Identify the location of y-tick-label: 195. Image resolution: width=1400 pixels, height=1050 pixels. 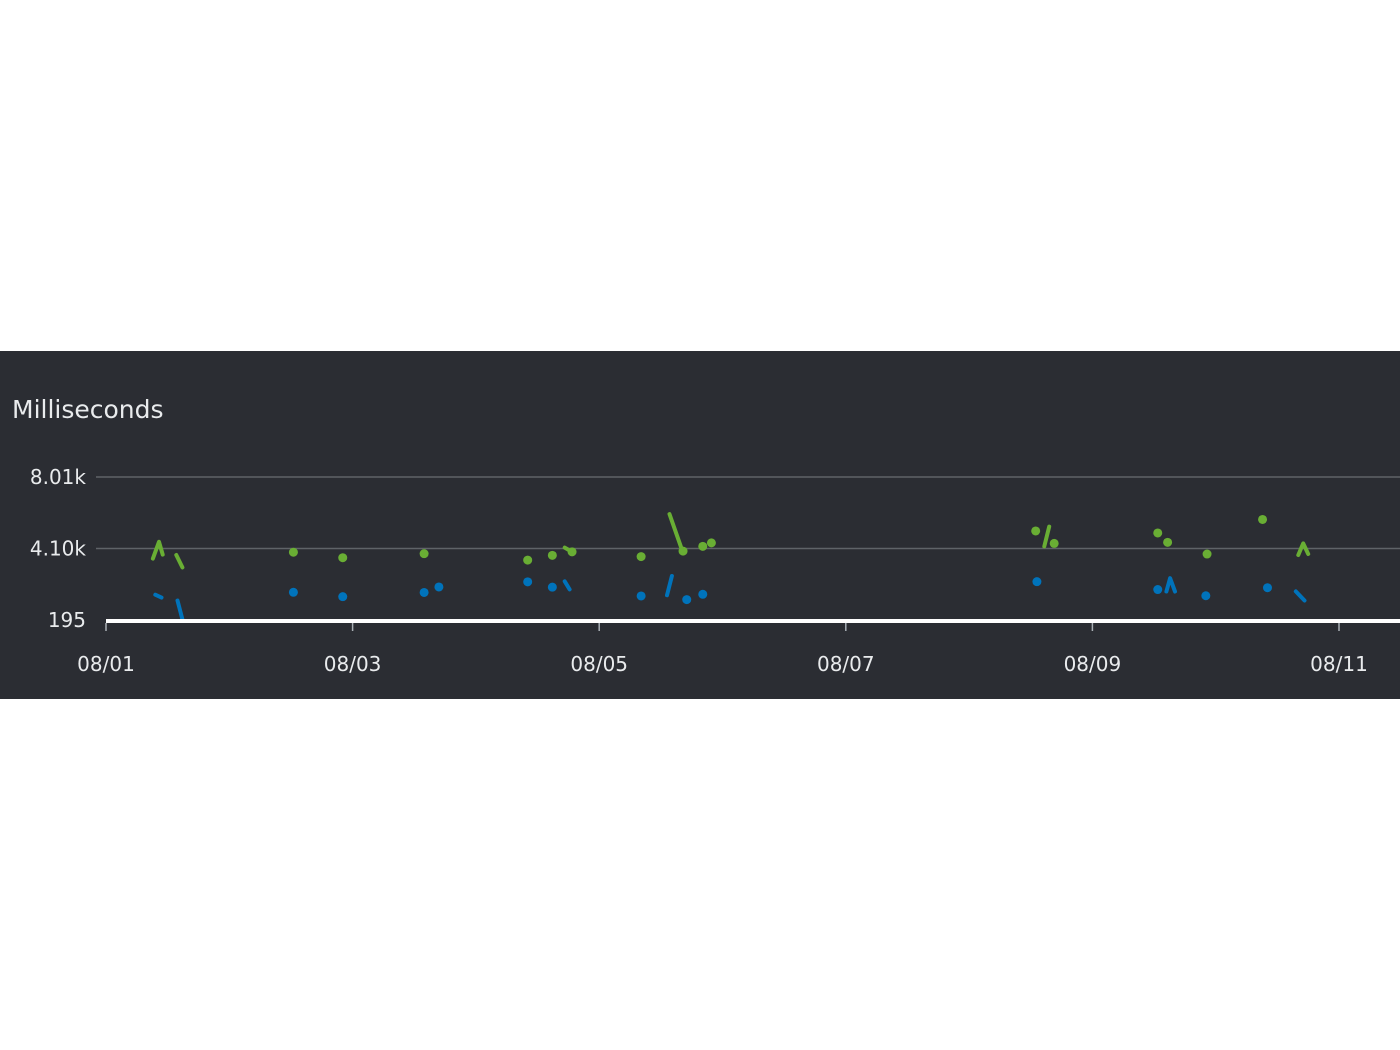
(67, 620).